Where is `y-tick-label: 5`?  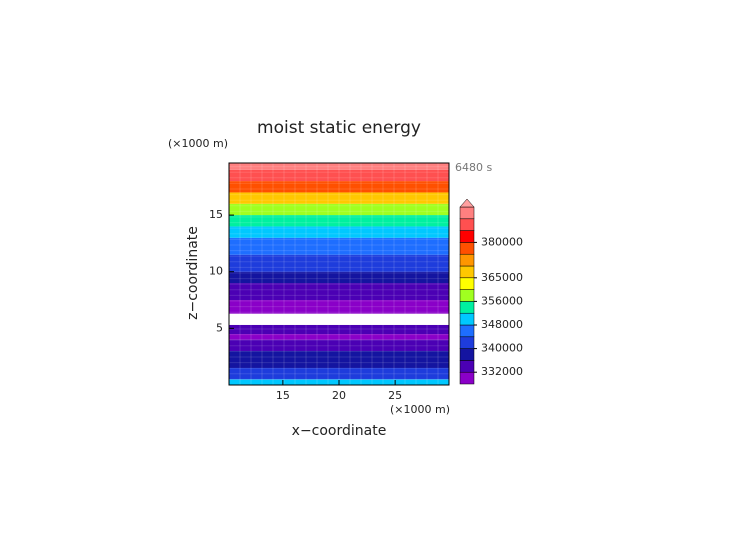 y-tick-label: 5 is located at coordinates (219, 327).